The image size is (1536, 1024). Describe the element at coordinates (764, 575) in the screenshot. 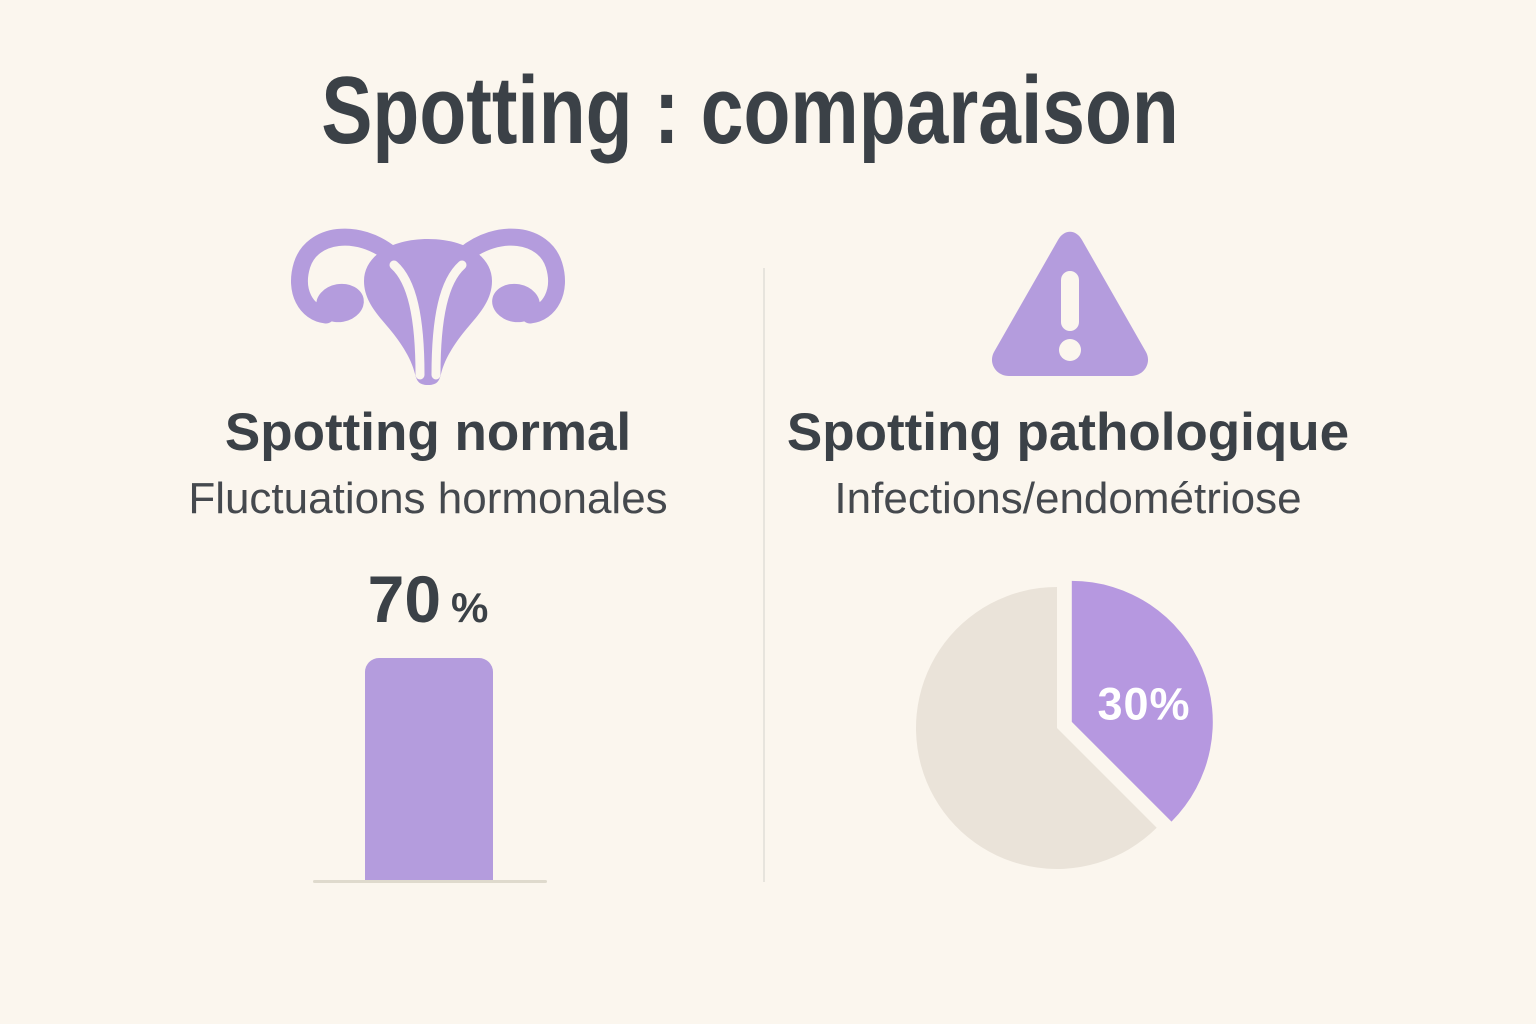

I see `column-divider` at that location.